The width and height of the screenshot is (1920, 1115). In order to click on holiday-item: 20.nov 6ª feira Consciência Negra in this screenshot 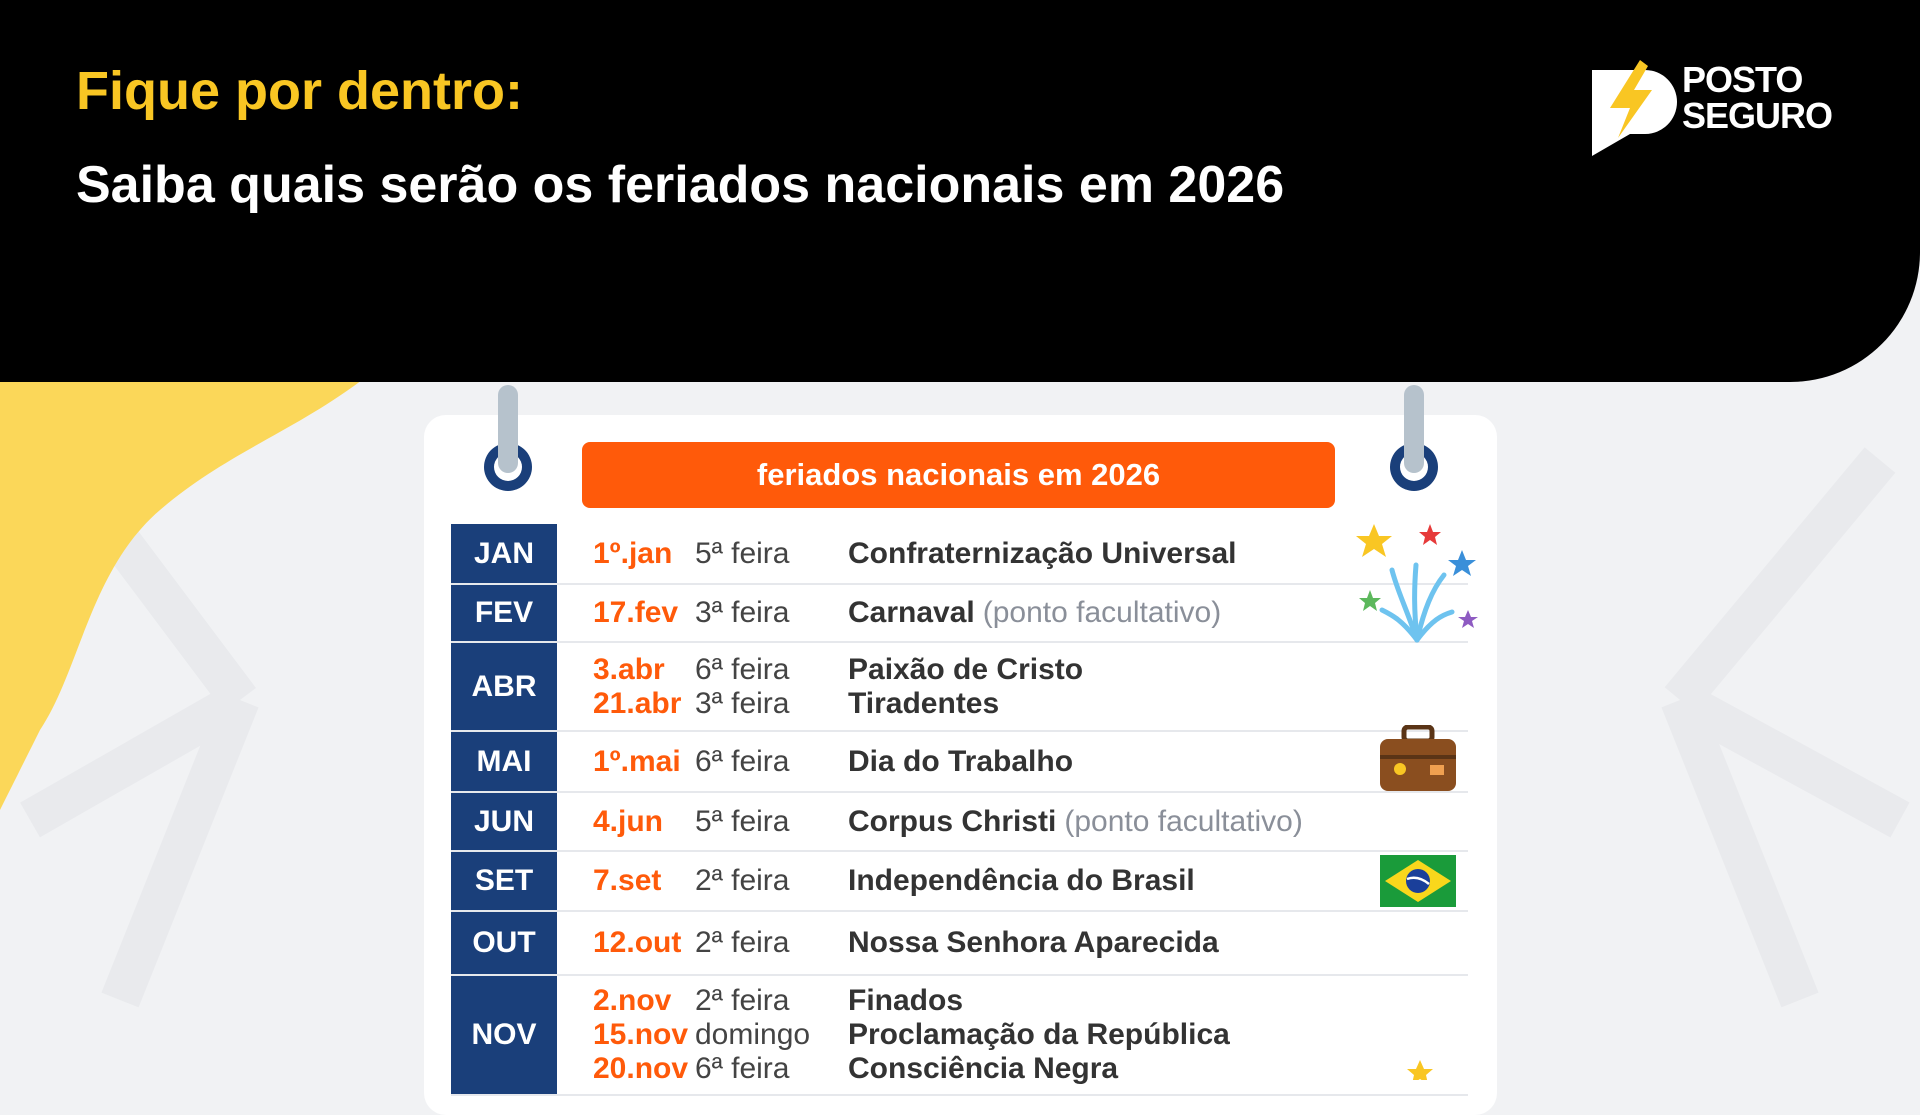, I will do `click(1012, 1069)`.